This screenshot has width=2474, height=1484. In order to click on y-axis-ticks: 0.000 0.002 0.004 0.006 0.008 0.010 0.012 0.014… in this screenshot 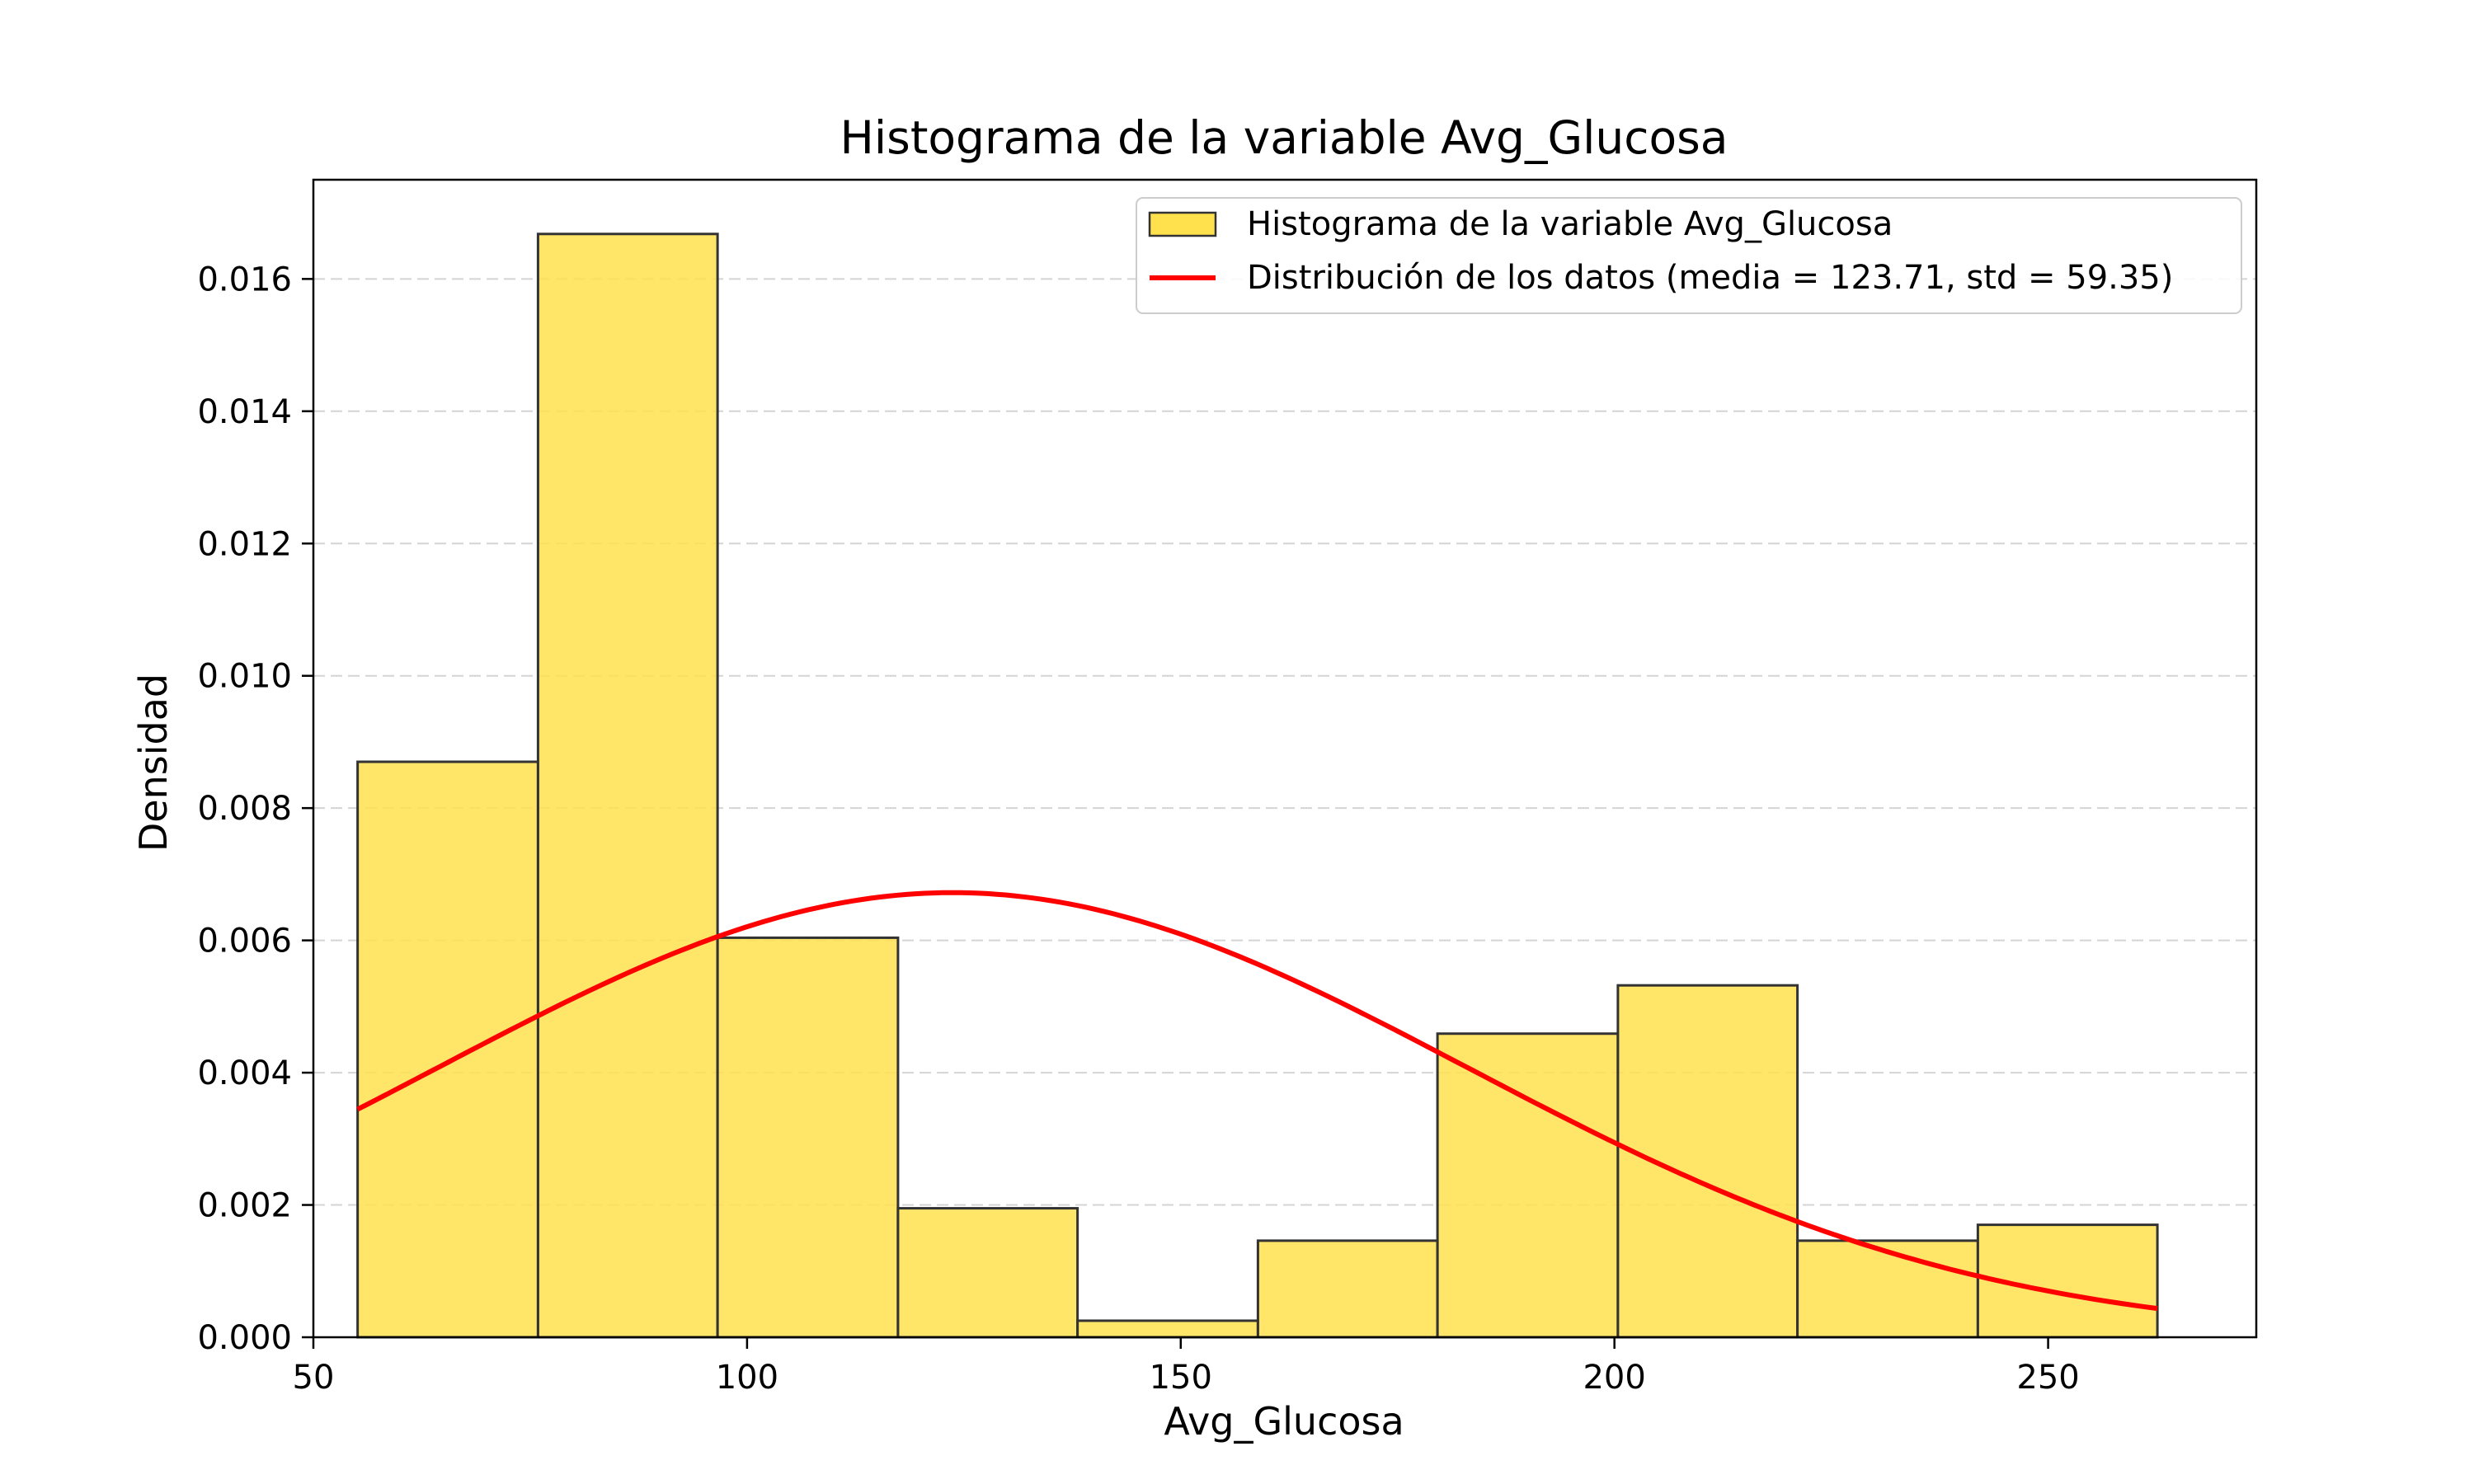, I will do `click(255, 809)`.